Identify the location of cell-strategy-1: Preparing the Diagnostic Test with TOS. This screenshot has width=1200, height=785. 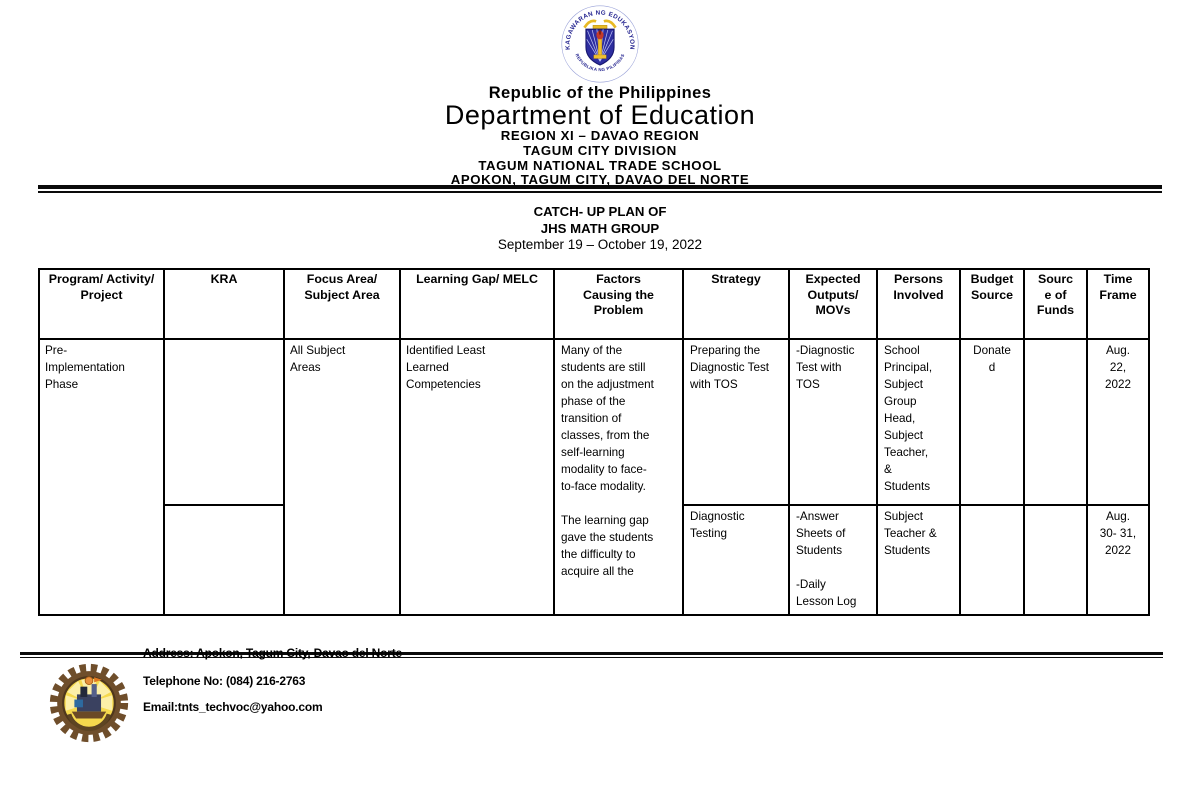
(736, 422).